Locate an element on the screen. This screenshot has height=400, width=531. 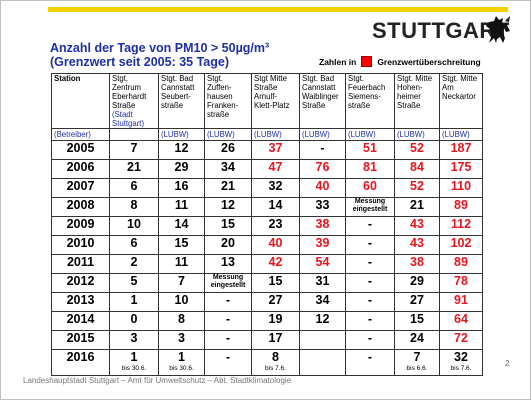
value-cell: 34 is located at coordinates (322, 302).